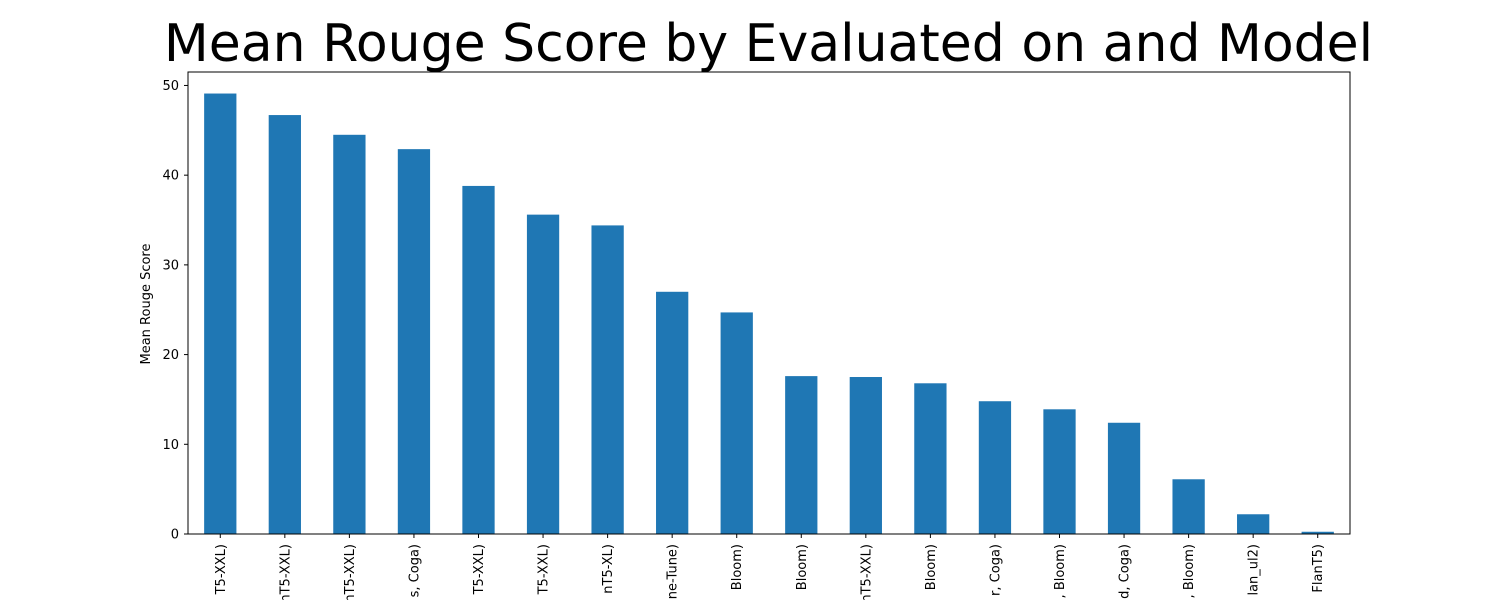  Describe the element at coordinates (1125, 571) in the screenshot. I see `x-tick-label-14: d, Coga)` at that location.